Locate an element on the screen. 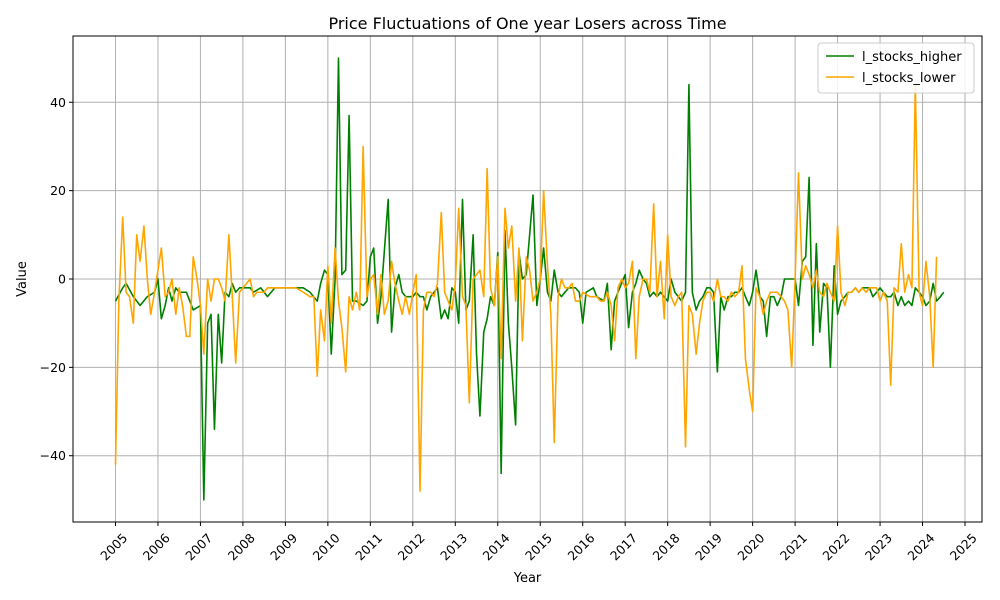  y-axis-label: Value is located at coordinates (22, 279).